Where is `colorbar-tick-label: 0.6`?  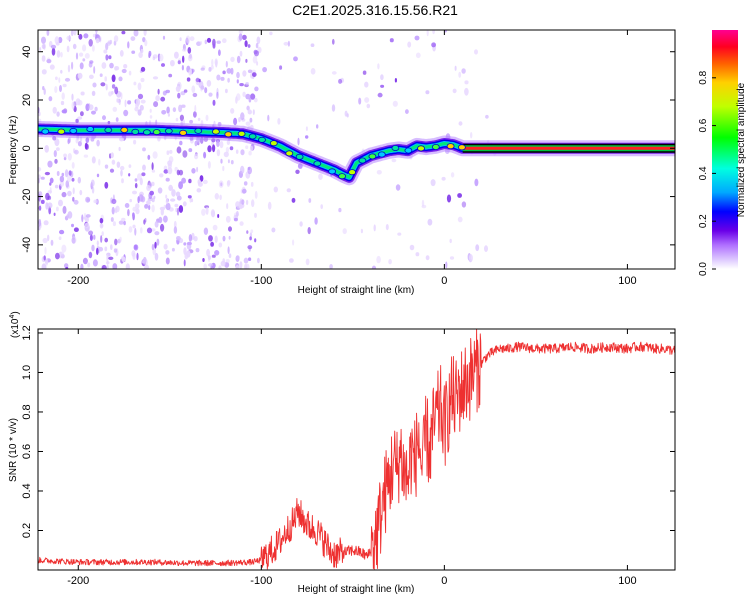 colorbar-tick-label: 0.6 is located at coordinates (703, 125).